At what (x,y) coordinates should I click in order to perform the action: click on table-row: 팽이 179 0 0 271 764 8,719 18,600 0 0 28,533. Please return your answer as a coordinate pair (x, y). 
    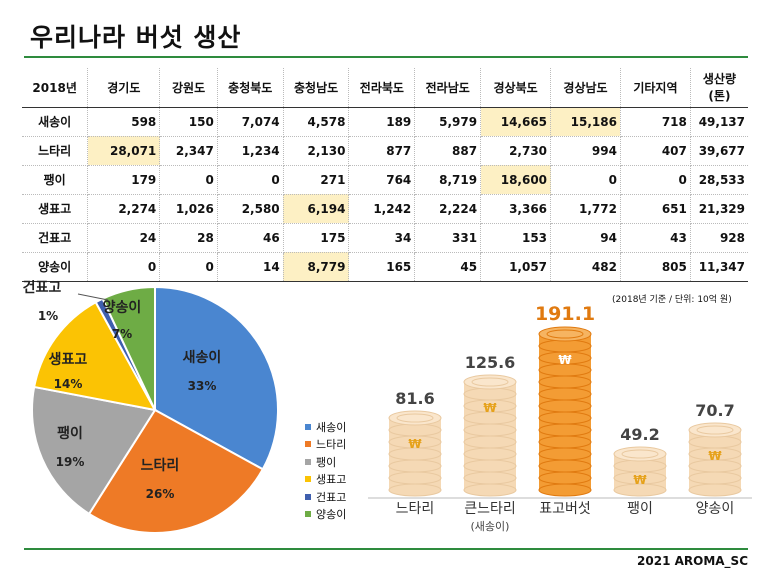
    Looking at the image, I should click on (385, 180).